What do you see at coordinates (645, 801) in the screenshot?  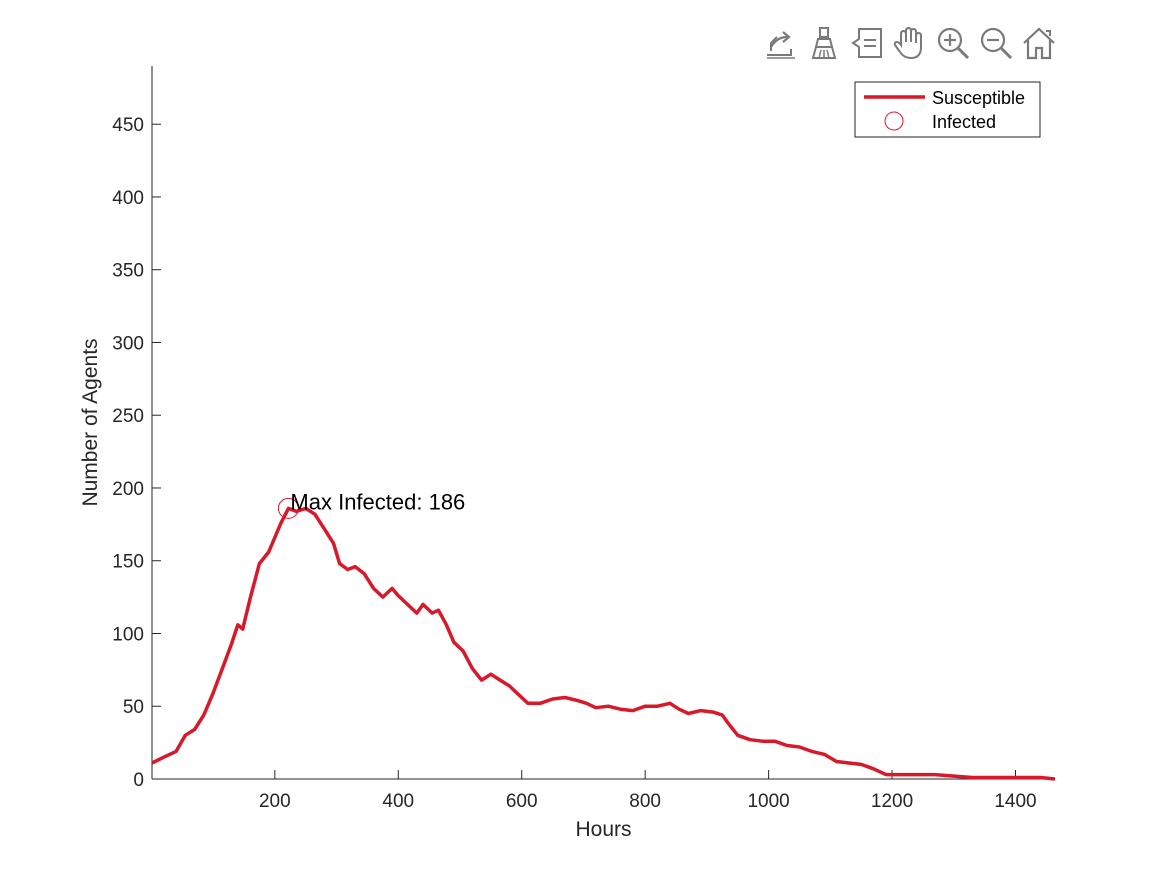 I see `x-tick-label: 800` at bounding box center [645, 801].